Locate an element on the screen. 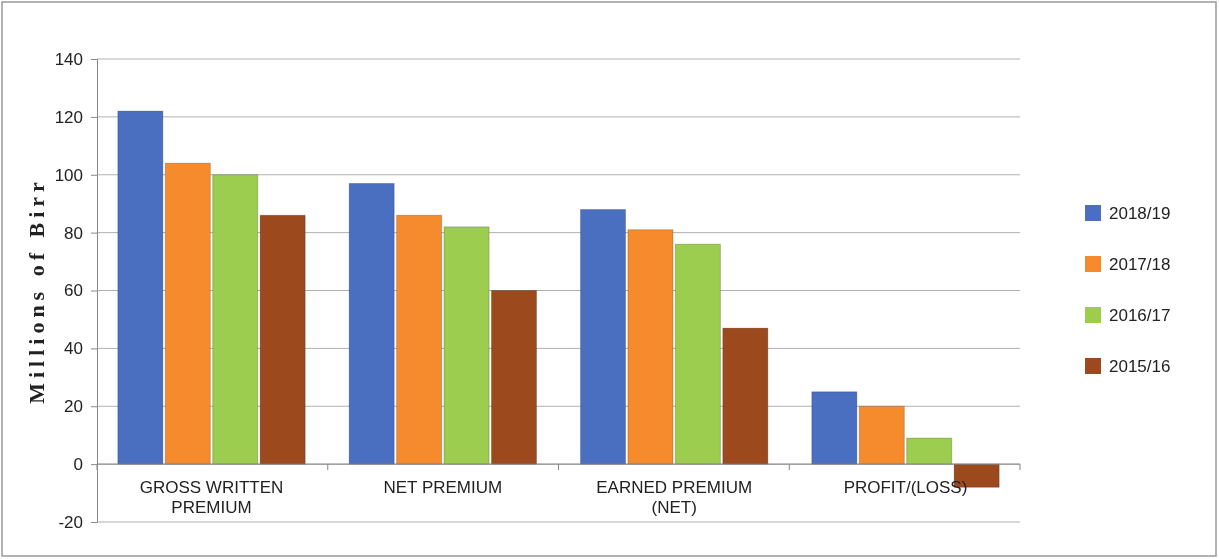  legend-label: 2018/19 is located at coordinates (1140, 213).